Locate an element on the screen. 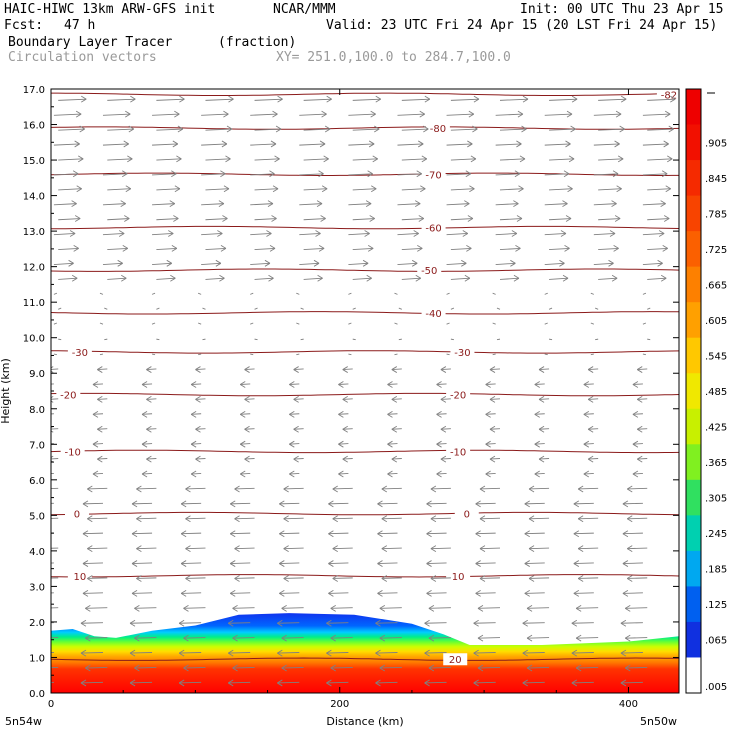 The width and height of the screenshot is (740, 740). colorbar-label: .665 is located at coordinates (716, 285).